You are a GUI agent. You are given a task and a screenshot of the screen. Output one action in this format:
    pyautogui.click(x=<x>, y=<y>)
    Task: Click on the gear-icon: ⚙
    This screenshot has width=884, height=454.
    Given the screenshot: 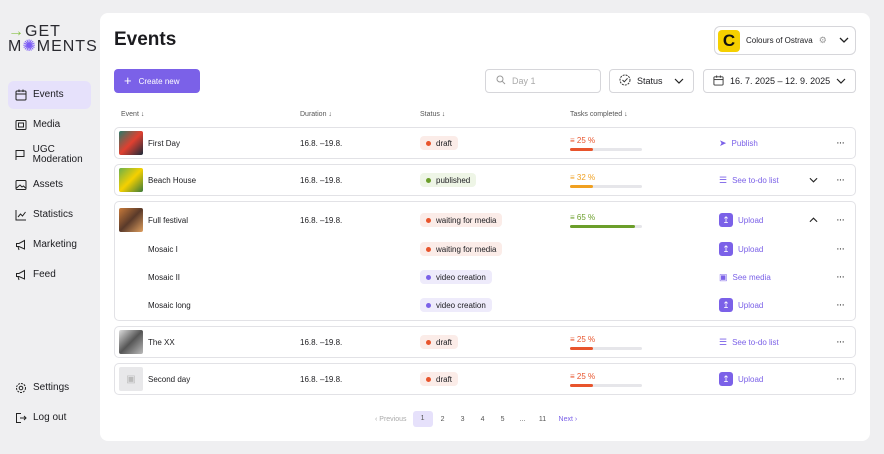 What is the action you would take?
    pyautogui.click(x=822, y=40)
    